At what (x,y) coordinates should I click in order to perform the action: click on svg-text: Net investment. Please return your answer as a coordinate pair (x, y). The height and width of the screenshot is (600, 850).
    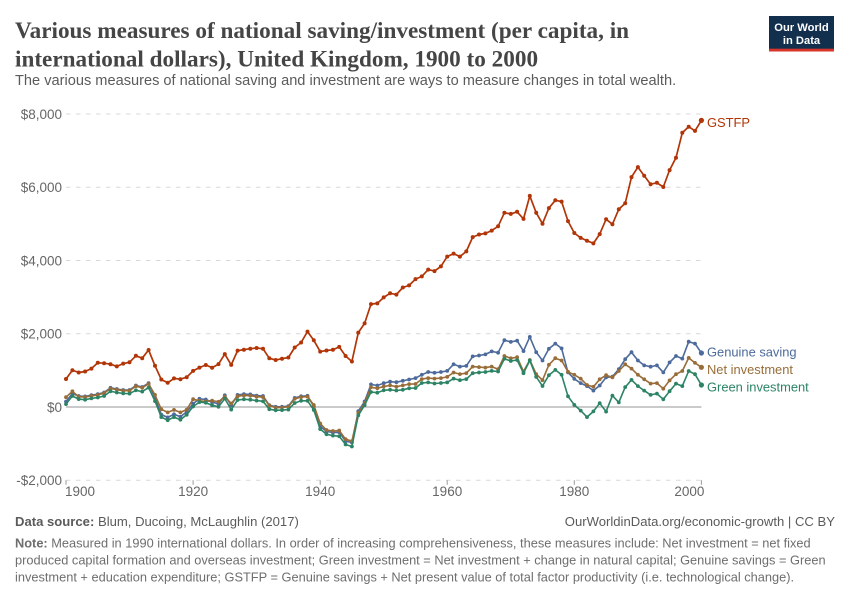
    Looking at the image, I should click on (750, 369).